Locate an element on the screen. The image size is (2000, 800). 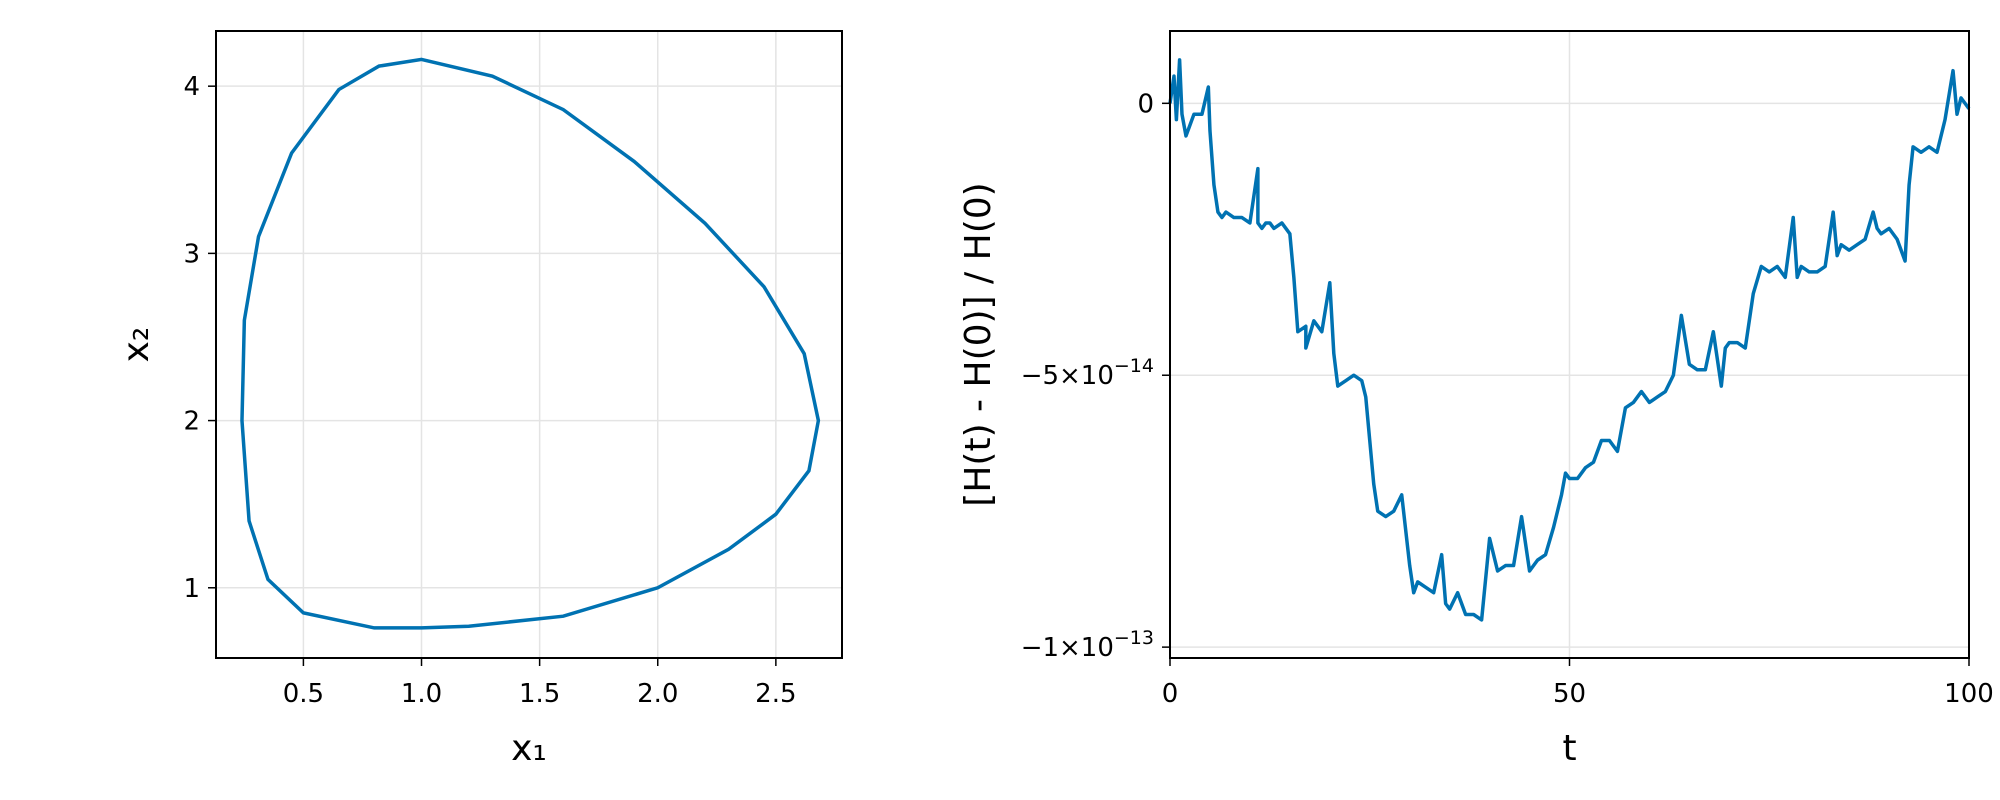
phase-portrait-x-tick-label: 2.5 is located at coordinates (775, 694).